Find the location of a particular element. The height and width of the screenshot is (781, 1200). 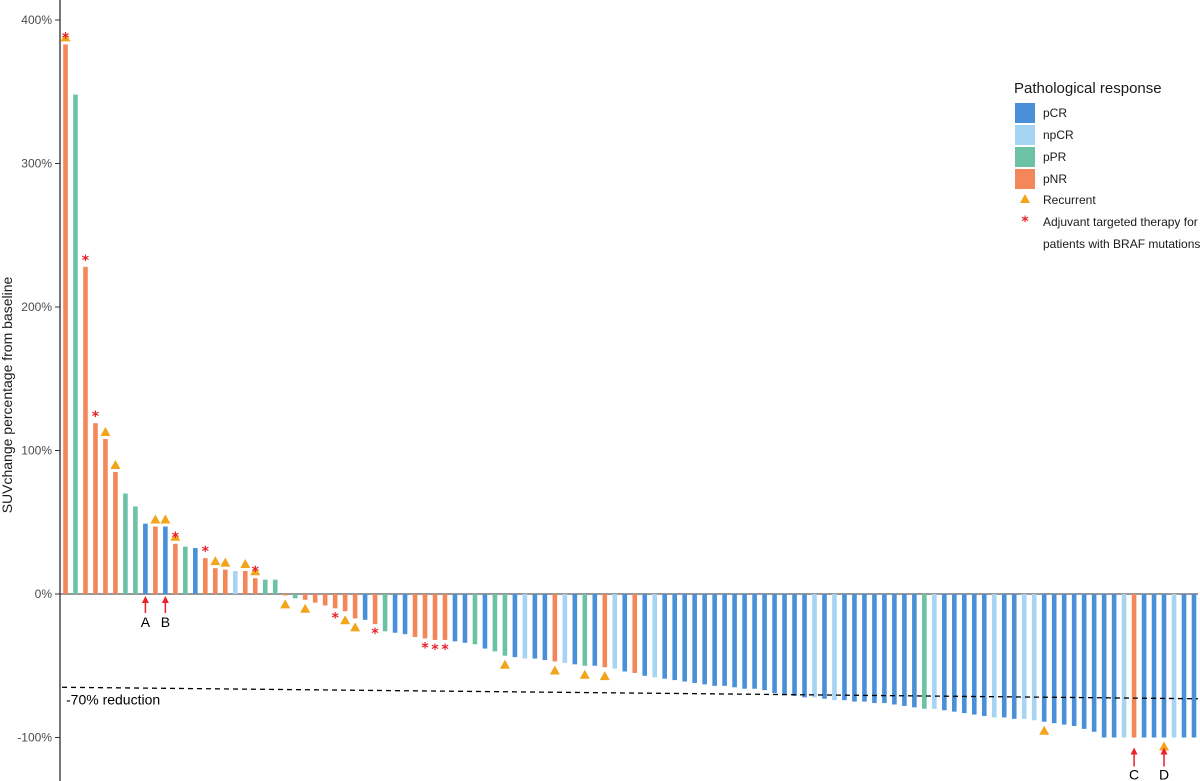

reference-line is located at coordinates (630, 693).